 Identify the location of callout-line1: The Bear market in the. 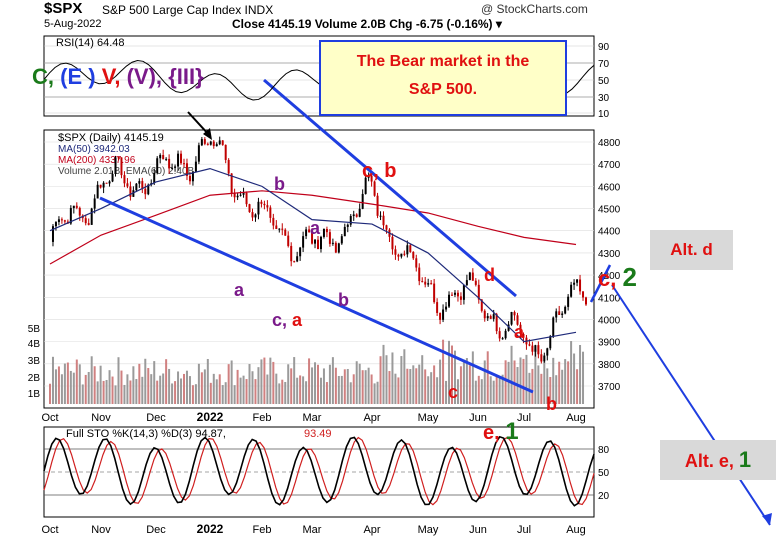
(443, 61).